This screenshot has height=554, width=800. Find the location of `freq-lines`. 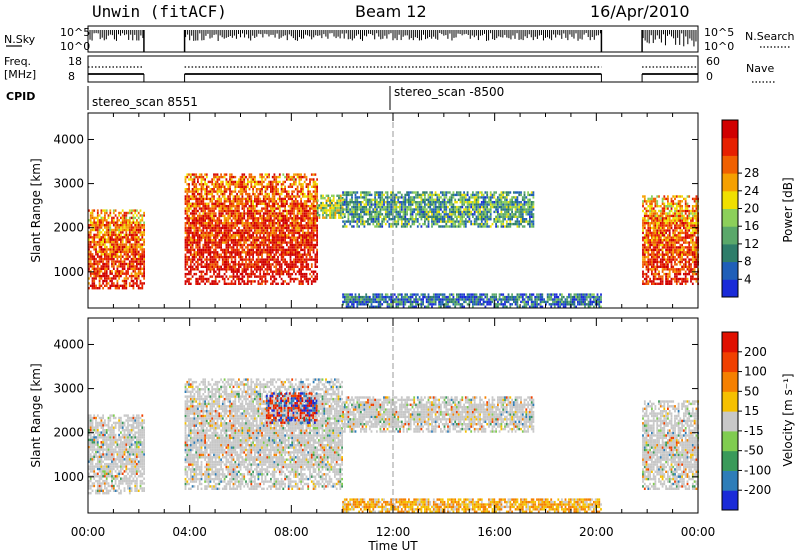

freq-lines is located at coordinates (393, 74).